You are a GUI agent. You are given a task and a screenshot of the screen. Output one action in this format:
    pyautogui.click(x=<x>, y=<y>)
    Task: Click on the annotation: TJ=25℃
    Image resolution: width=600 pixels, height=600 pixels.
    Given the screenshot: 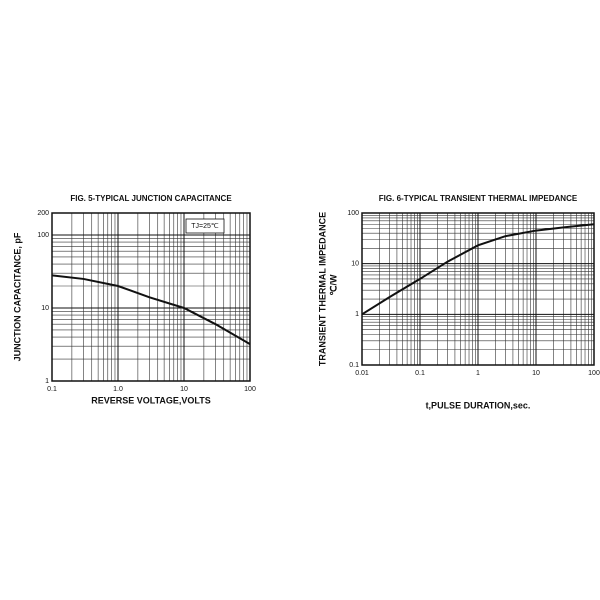 What is the action you would take?
    pyautogui.click(x=205, y=226)
    